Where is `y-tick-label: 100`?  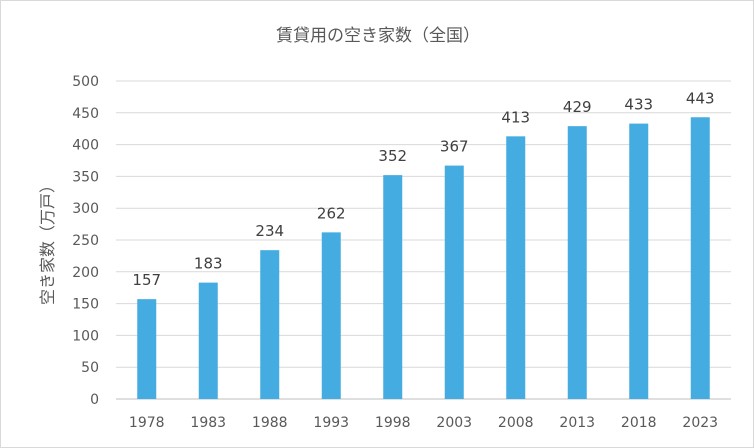
y-tick-label: 100 is located at coordinates (85, 336).